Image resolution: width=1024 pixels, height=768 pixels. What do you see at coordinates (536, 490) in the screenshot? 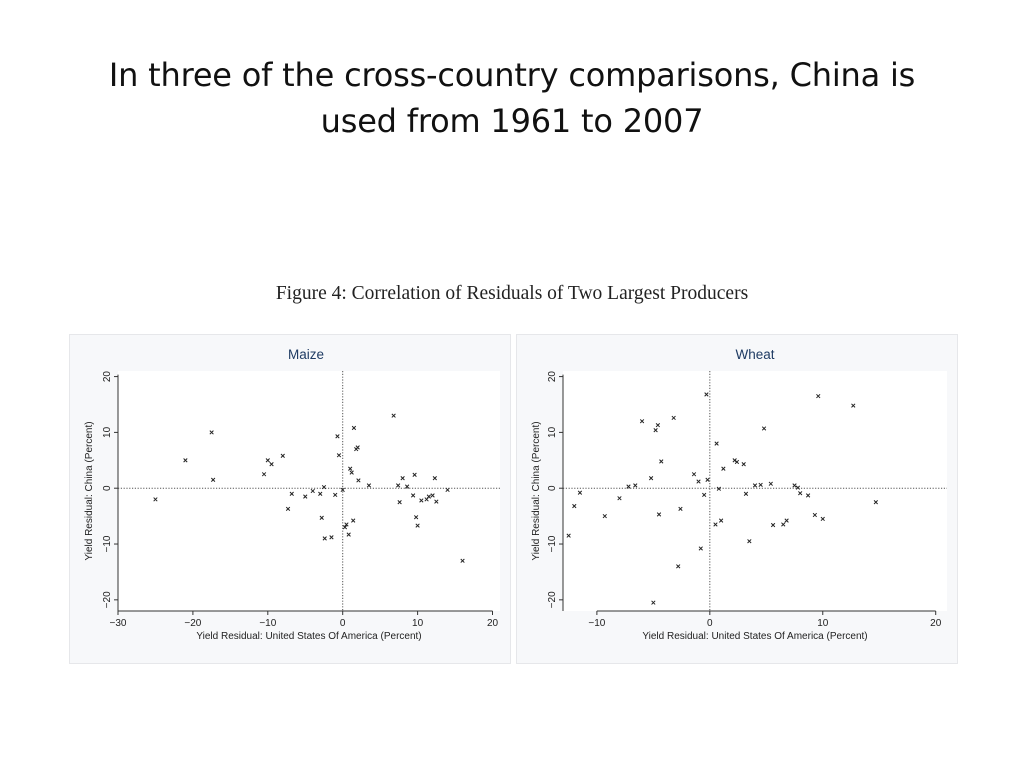
I see `wheat-y-axis-label: Yield Residual: China (Percent)` at bounding box center [536, 490].